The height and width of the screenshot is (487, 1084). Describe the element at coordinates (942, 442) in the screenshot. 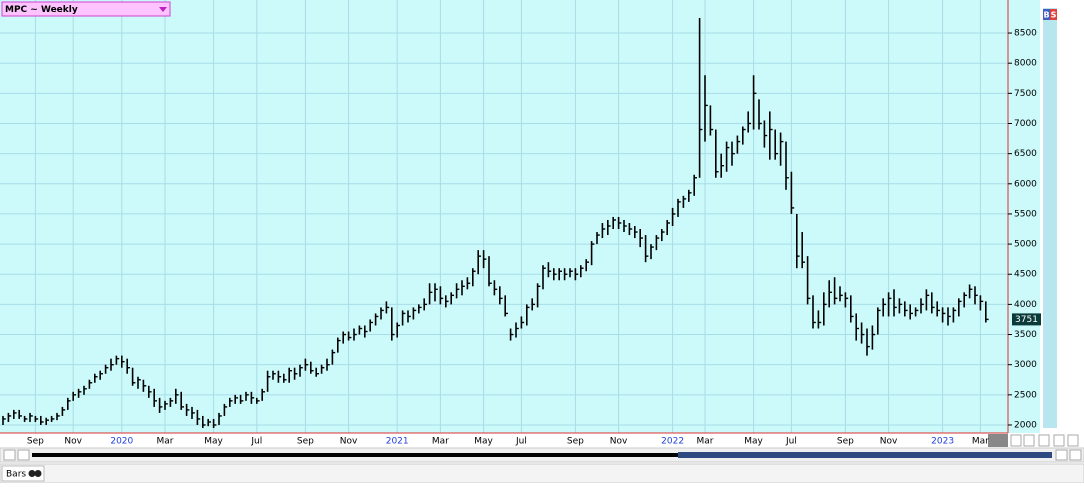

I see `x-tick-label: 2023` at that location.